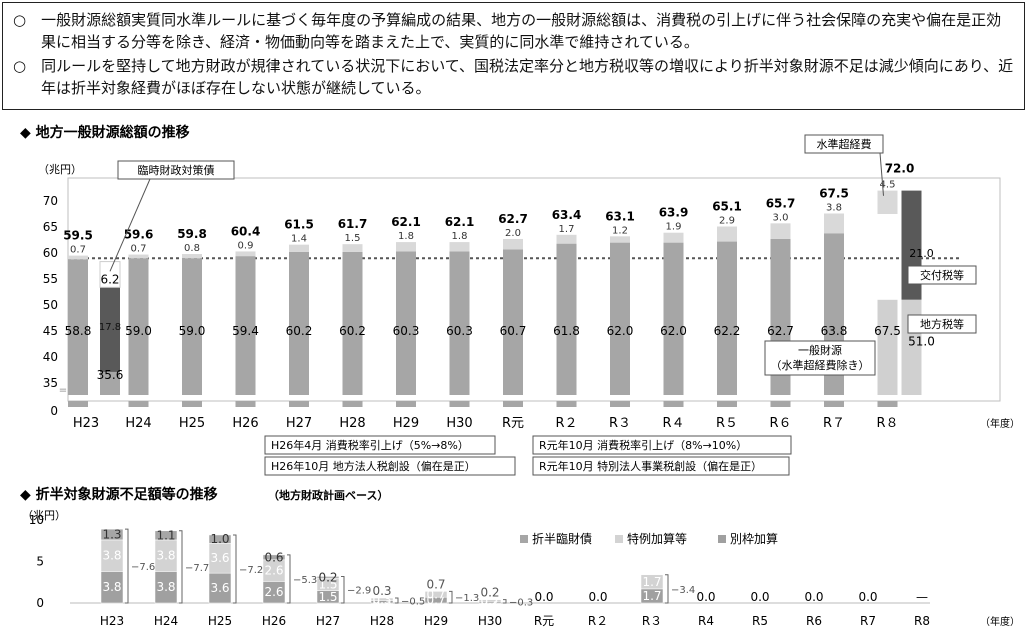  I want to click on chart1-total-value: 62.1, so click(406, 222).